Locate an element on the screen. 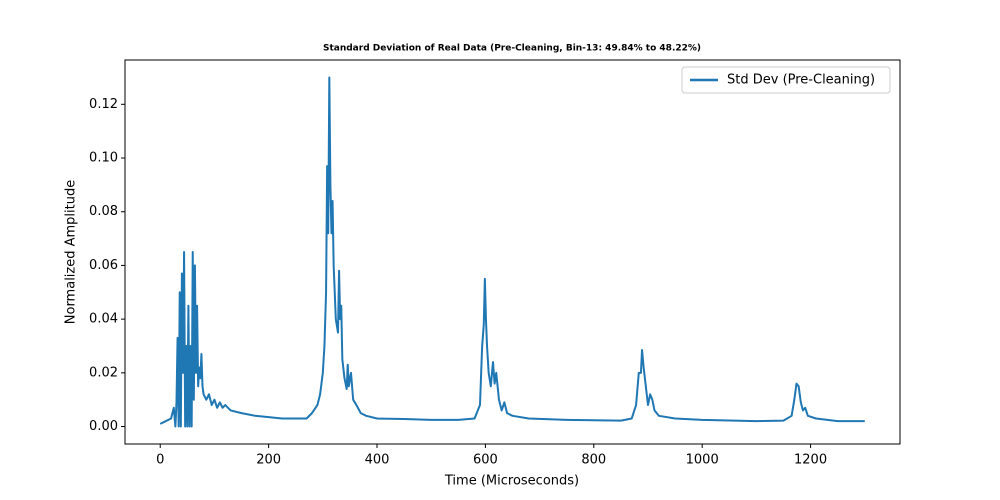 This screenshot has width=1000, height=500. x-tick-label: 600 is located at coordinates (485, 460).